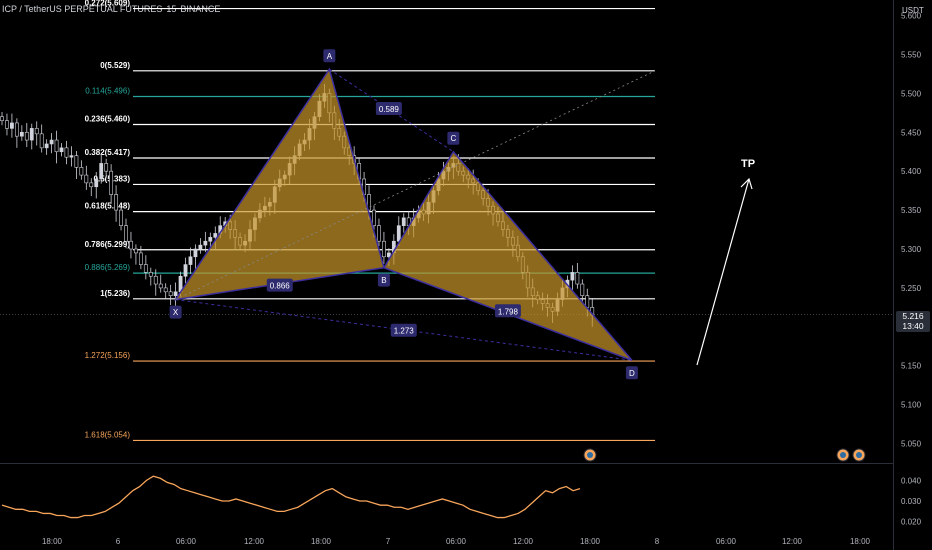 This screenshot has width=932, height=550. Describe the element at coordinates (913, 10) in the screenshot. I see `price-axis-unit: USDT` at that location.